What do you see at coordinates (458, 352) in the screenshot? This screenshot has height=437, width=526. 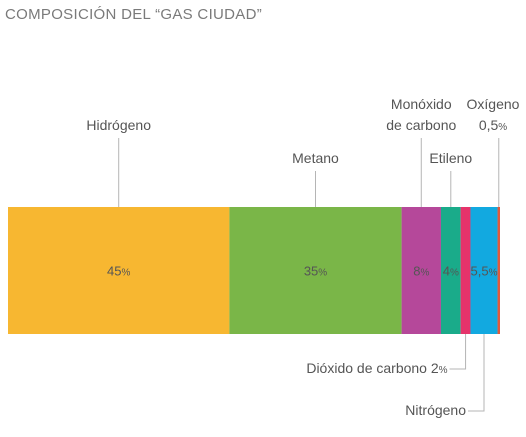 I see `leader-line-dioxido-de-carbono` at bounding box center [458, 352].